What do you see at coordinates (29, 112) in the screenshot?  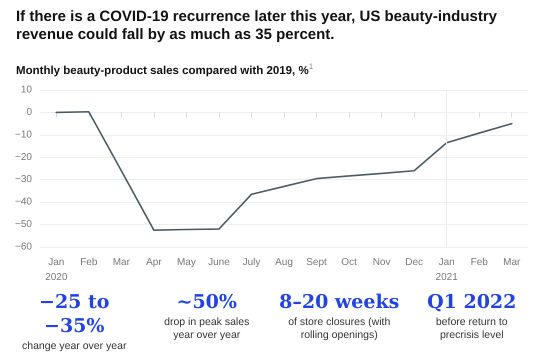 I see `y-tick-label: 0` at bounding box center [29, 112].